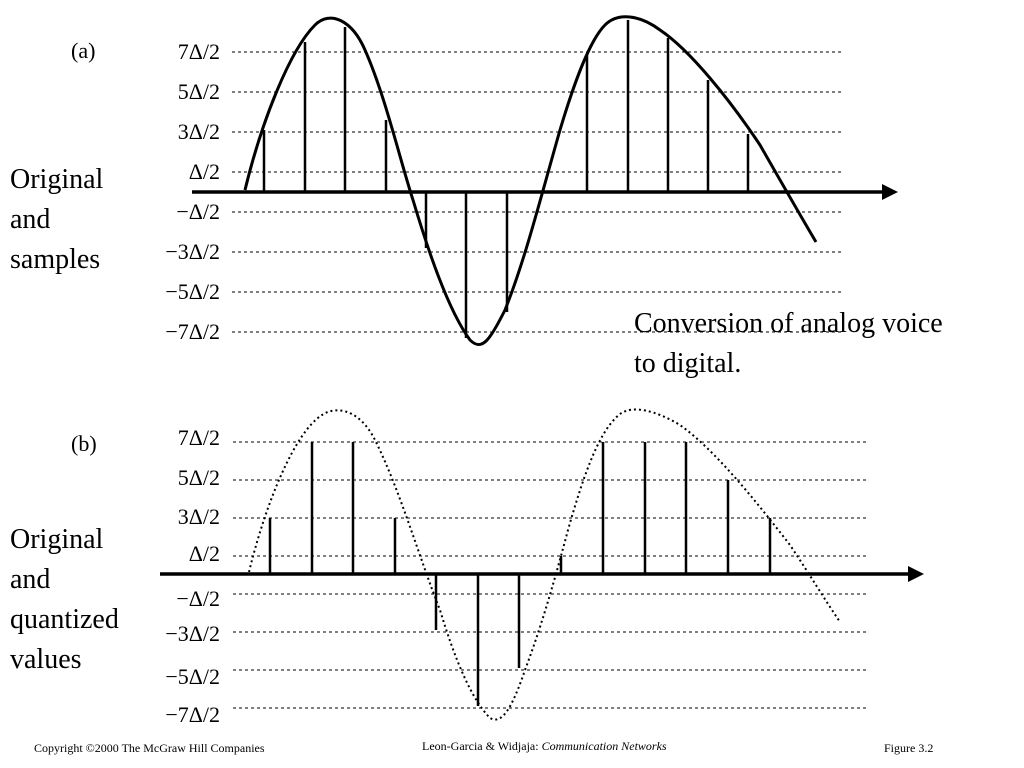 The width and height of the screenshot is (1024, 768). Describe the element at coordinates (909, 748) in the screenshot. I see `figure-number-footer: Figure 3.2` at that location.